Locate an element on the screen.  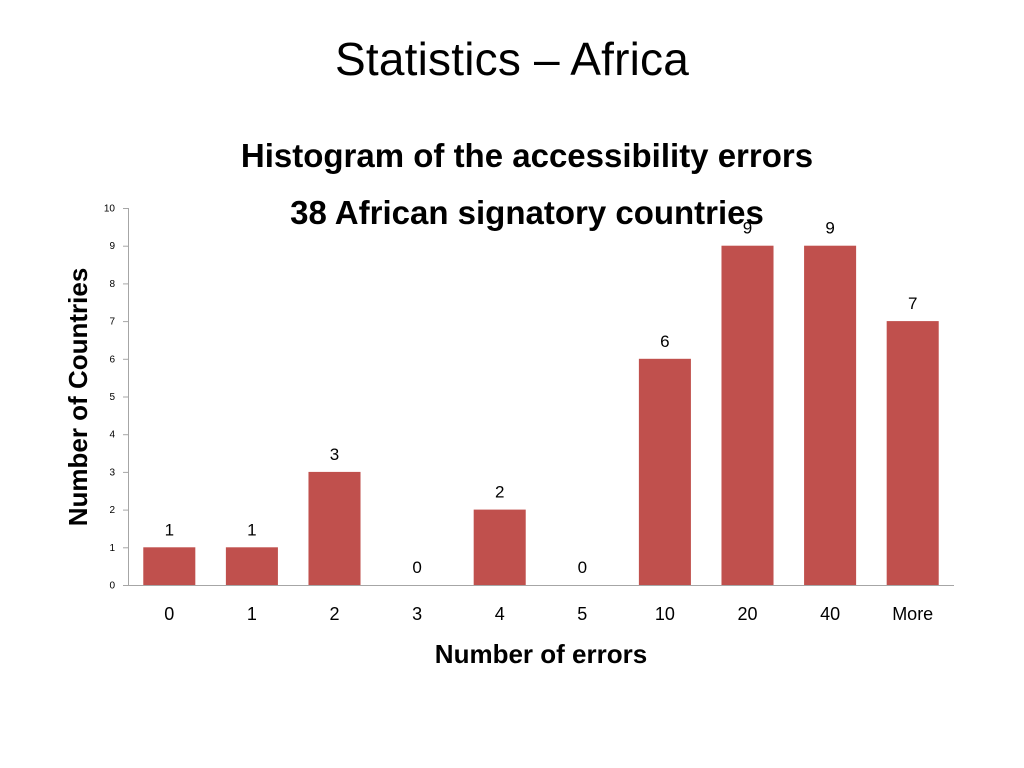
y-axis-label: Number of Countries is located at coordinates (78, 397).